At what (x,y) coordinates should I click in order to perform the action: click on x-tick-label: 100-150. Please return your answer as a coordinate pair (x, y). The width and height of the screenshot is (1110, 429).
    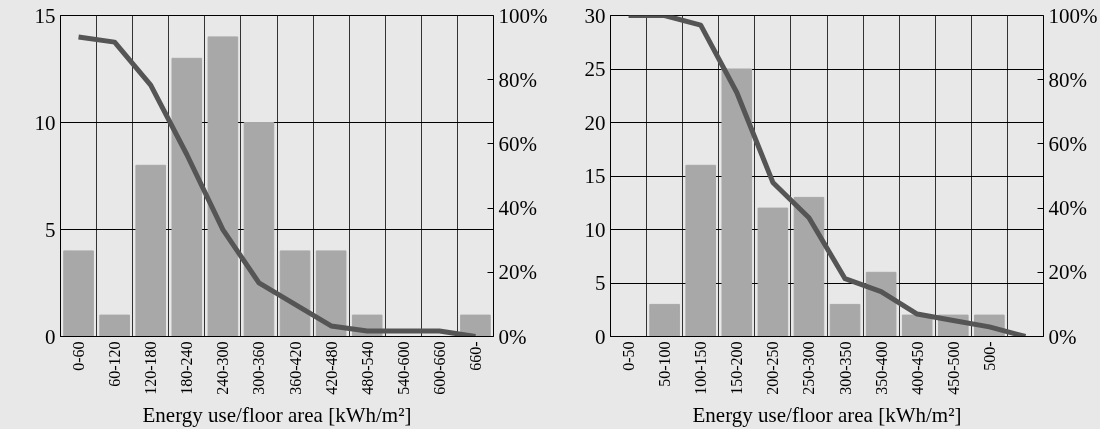
    Looking at the image, I should click on (701, 368).